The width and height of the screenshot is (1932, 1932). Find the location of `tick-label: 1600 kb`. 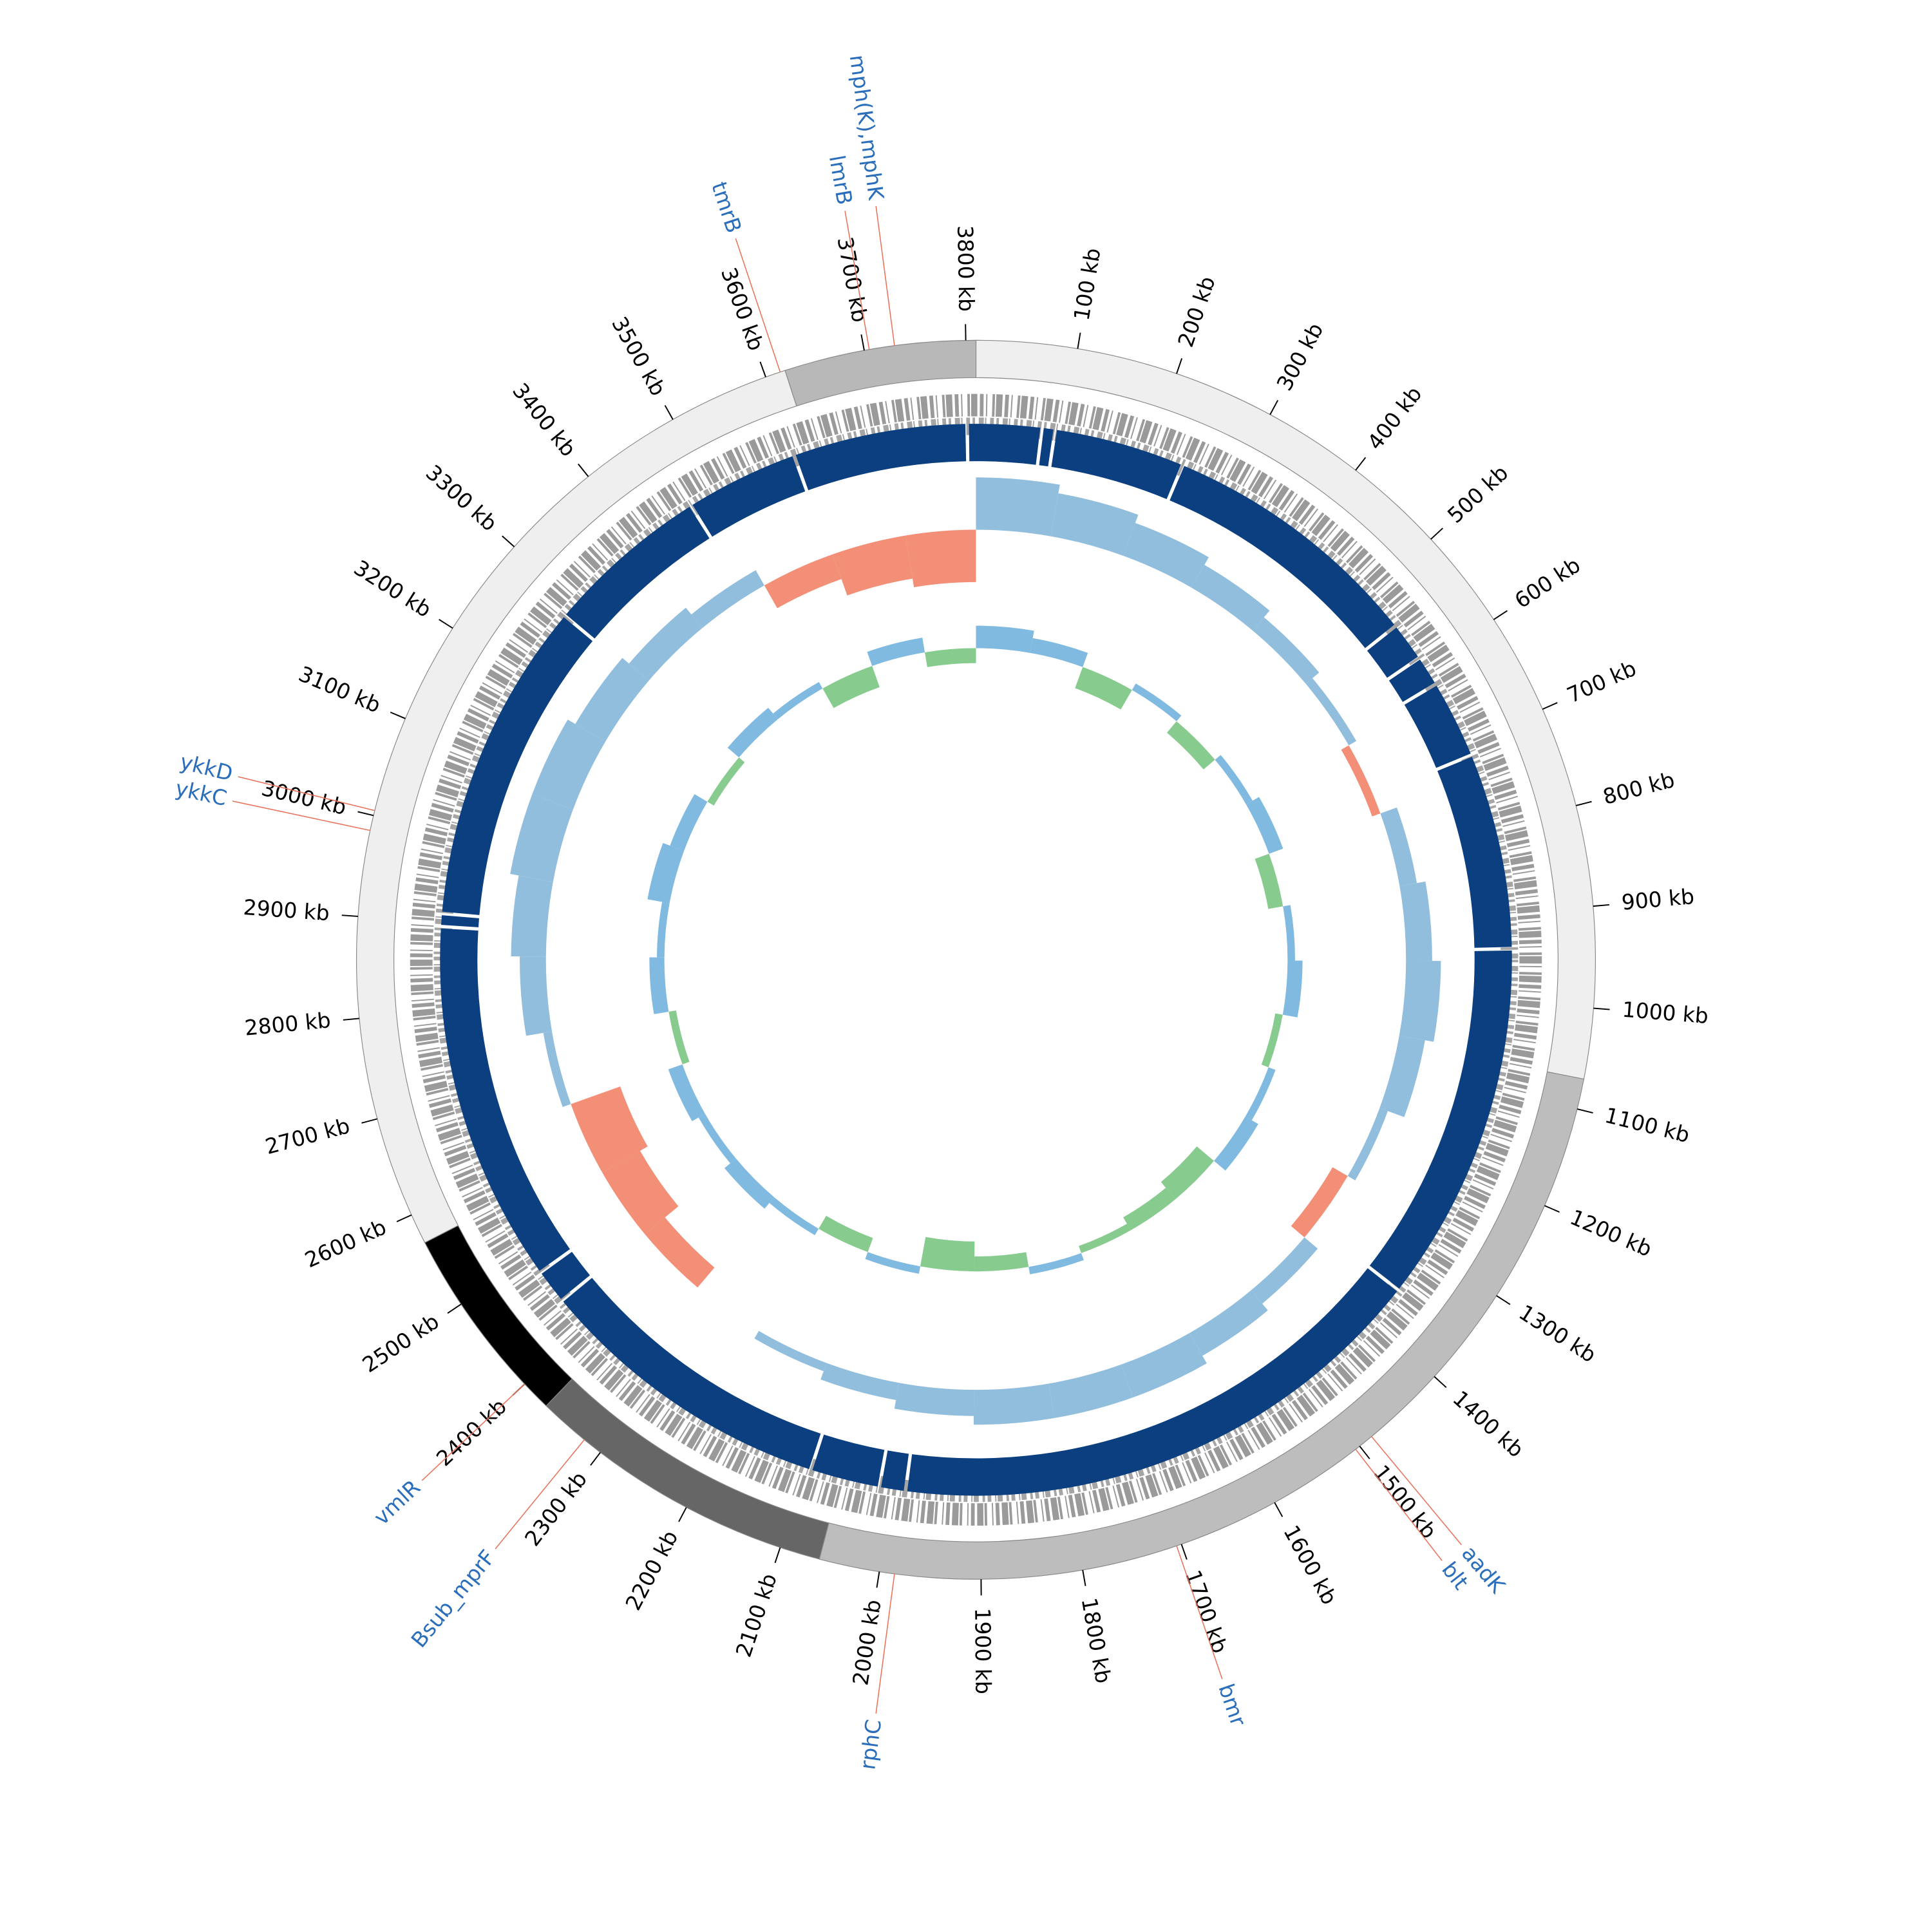

tick-label: 1600 kb is located at coordinates (1310, 1565).